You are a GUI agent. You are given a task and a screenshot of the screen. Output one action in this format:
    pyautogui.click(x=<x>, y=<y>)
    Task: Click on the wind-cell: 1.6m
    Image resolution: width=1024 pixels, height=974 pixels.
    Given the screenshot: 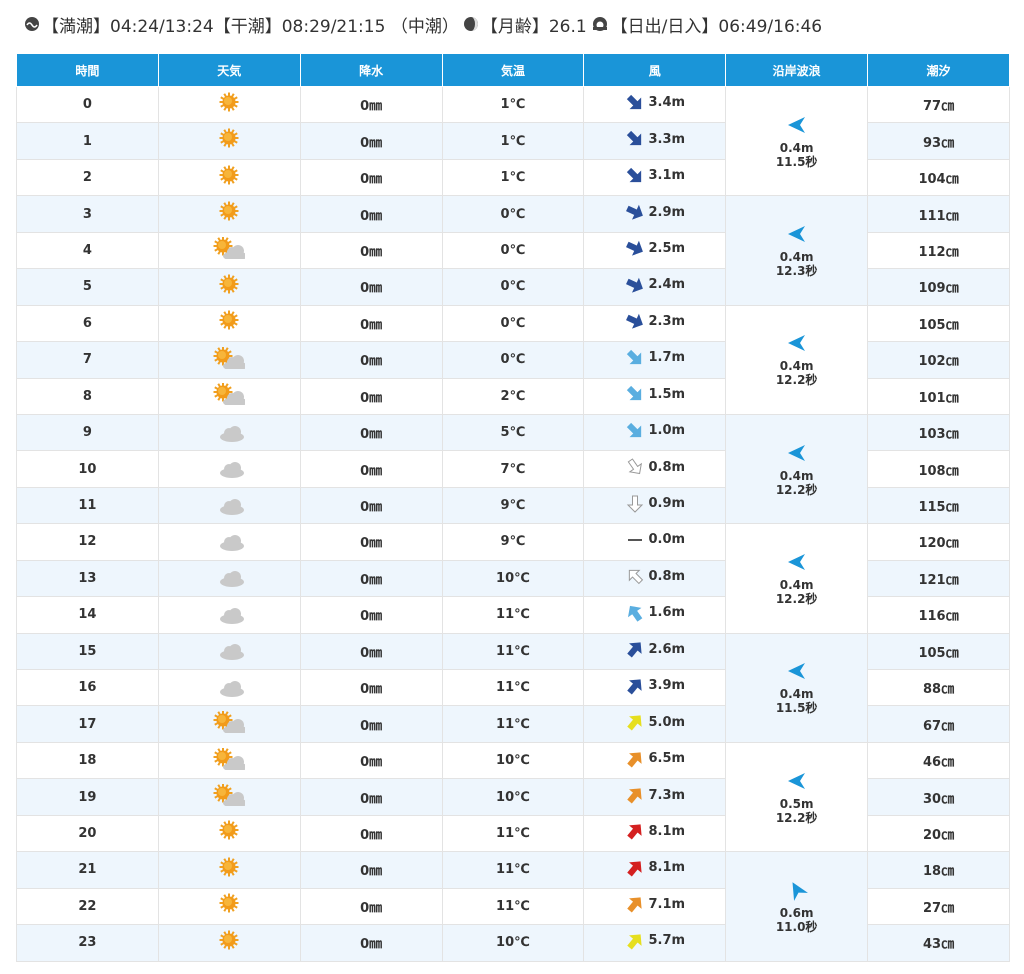 What is the action you would take?
    pyautogui.click(x=655, y=615)
    